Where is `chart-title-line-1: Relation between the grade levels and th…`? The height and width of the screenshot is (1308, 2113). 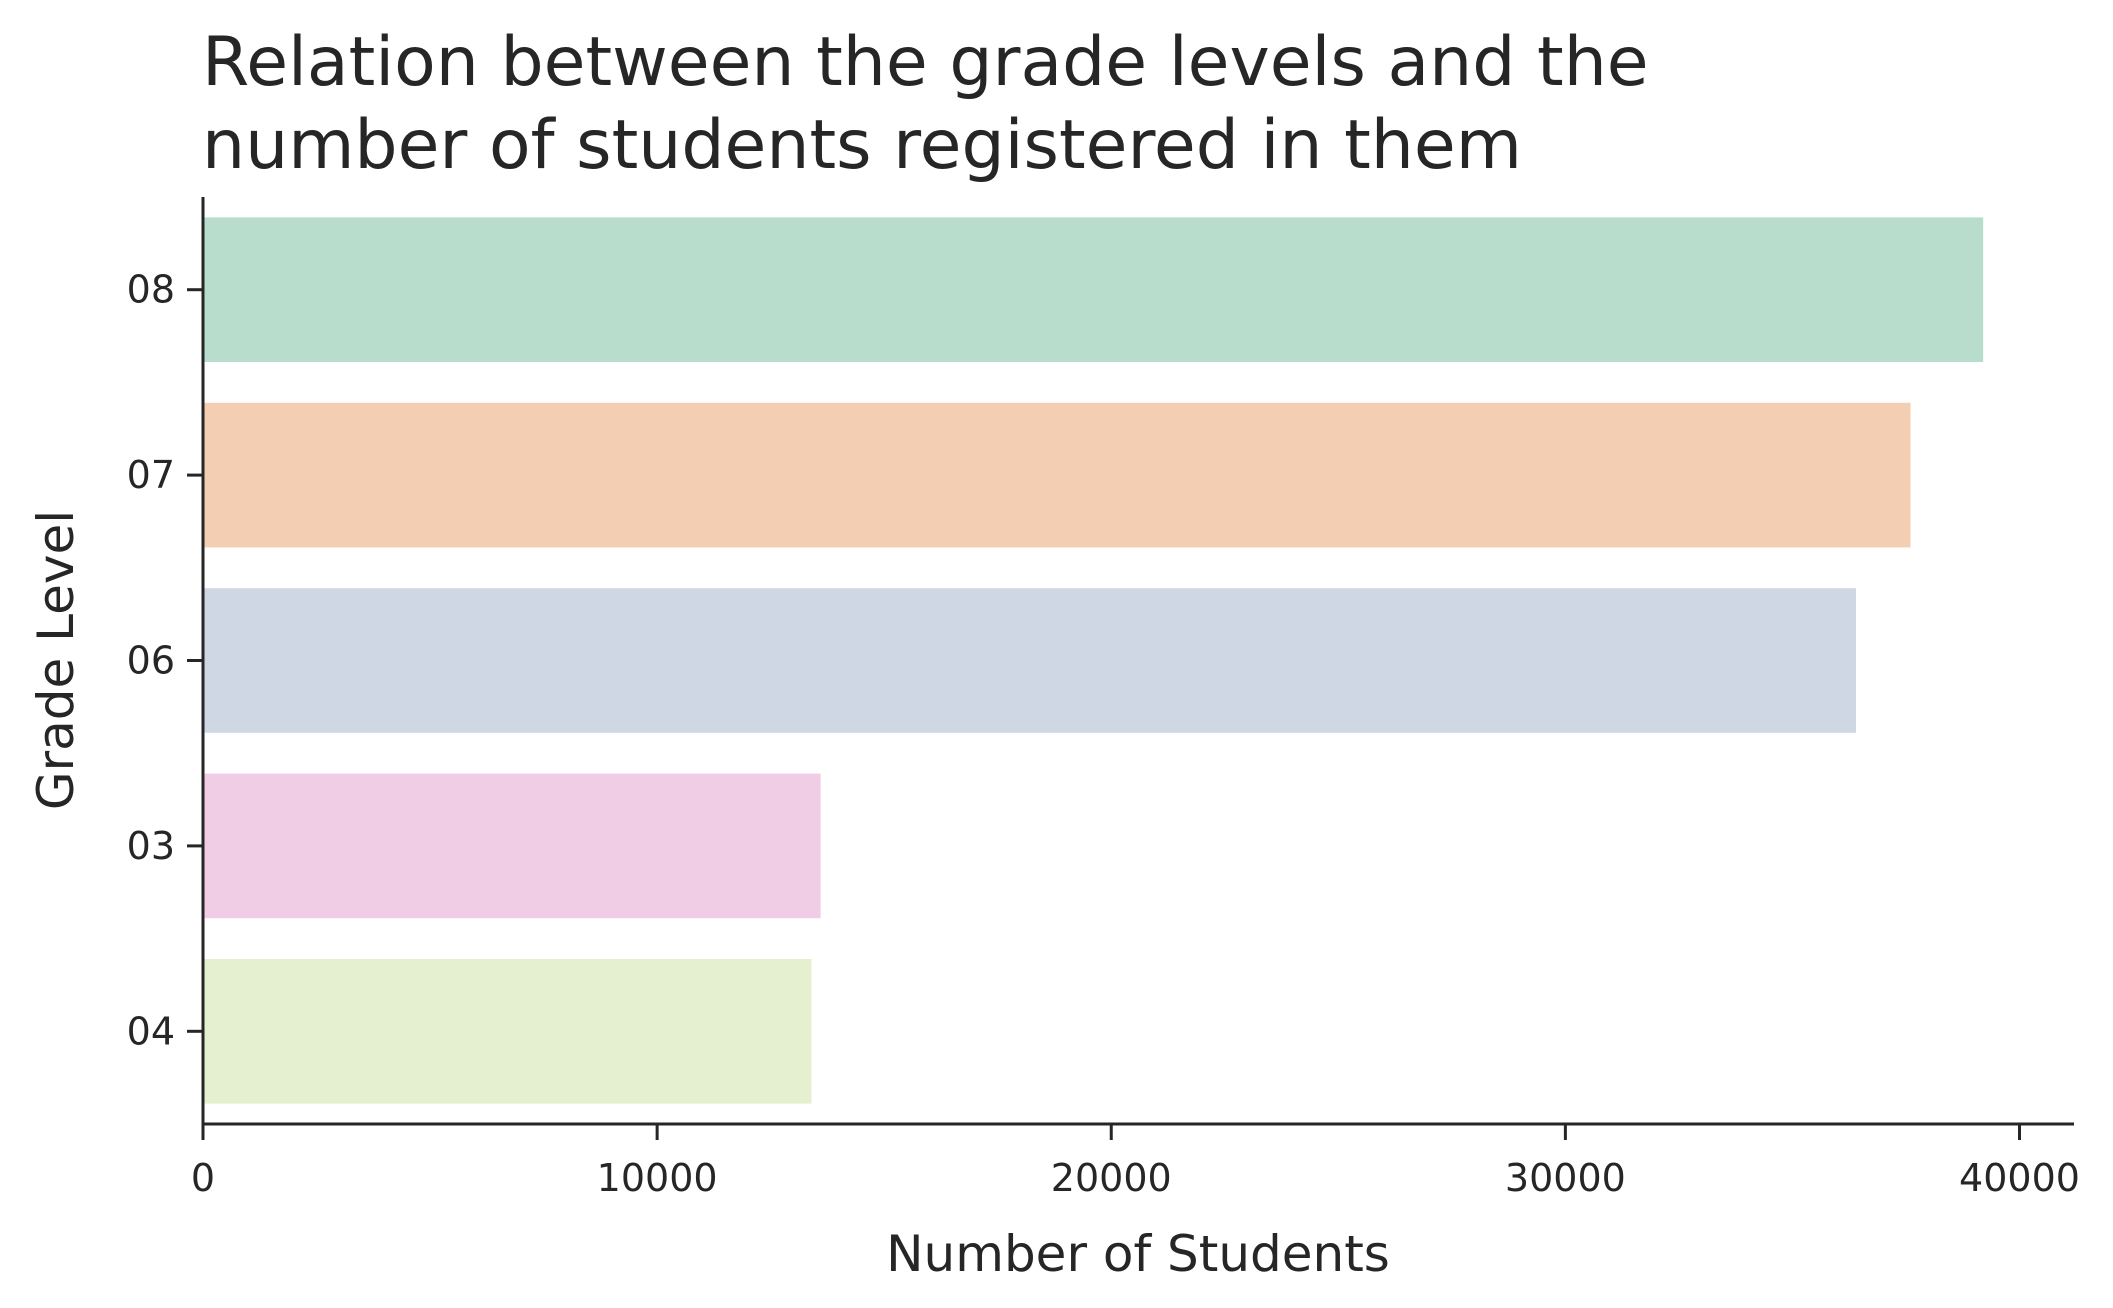 chart-title-line-1: Relation between the grade levels and th… is located at coordinates (925, 62).